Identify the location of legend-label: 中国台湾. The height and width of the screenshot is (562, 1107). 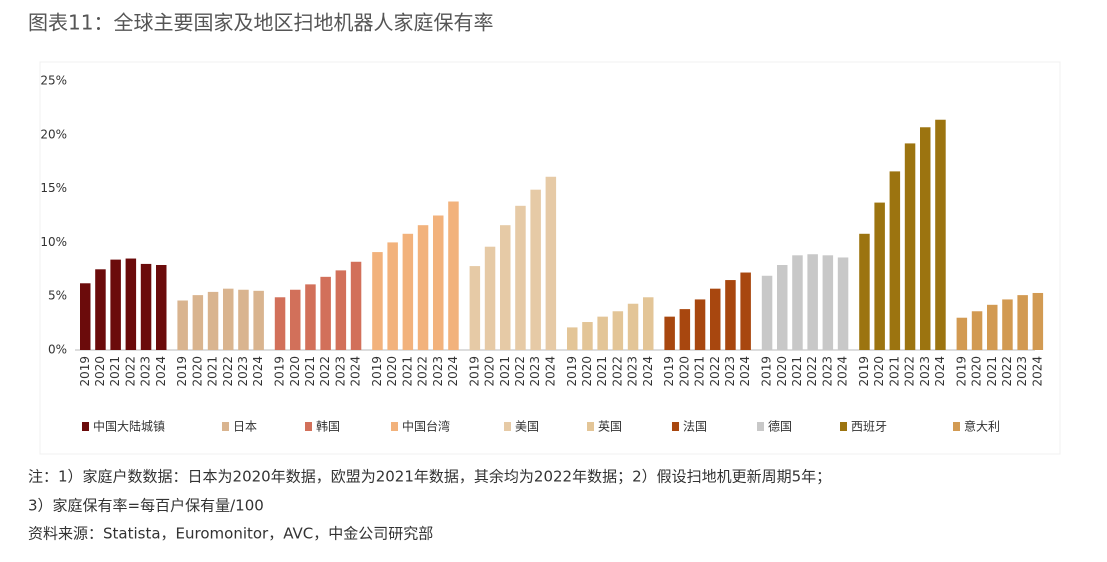
(426, 426).